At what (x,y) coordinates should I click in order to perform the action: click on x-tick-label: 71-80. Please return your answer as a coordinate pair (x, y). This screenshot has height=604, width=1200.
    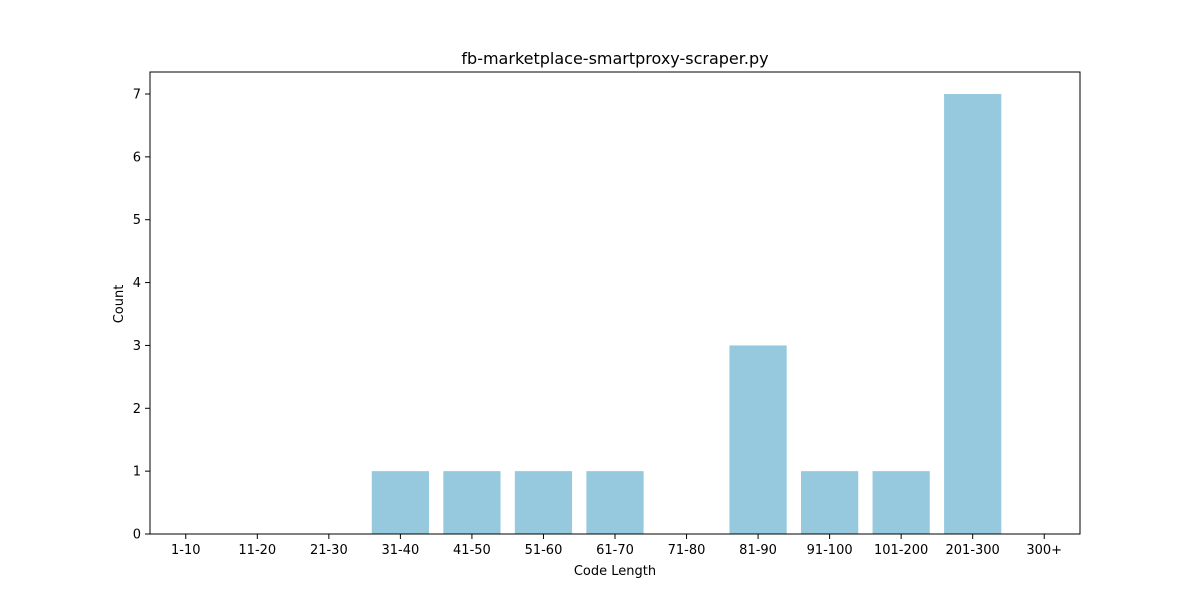
    Looking at the image, I should click on (687, 550).